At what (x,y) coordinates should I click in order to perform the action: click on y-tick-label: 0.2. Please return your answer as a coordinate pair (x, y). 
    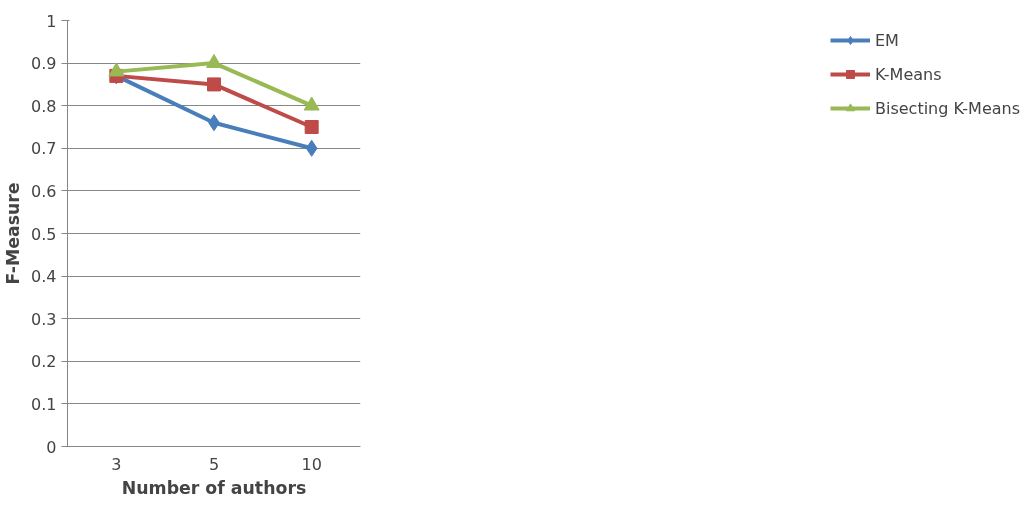
    Looking at the image, I should click on (44, 362).